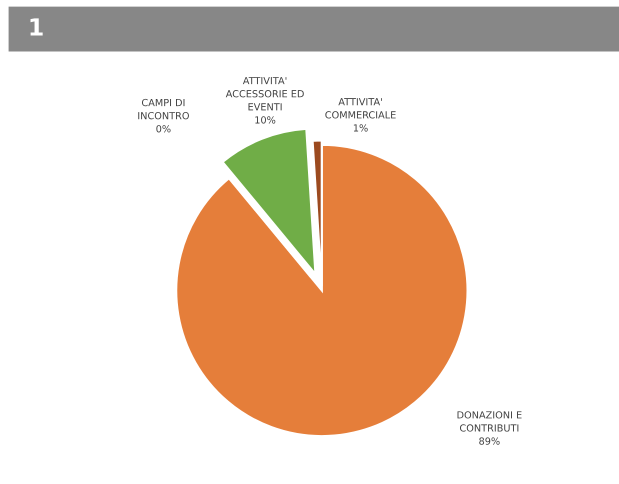 The width and height of the screenshot is (619, 484). Describe the element at coordinates (265, 120) in the screenshot. I see `data-label: 10%` at that location.